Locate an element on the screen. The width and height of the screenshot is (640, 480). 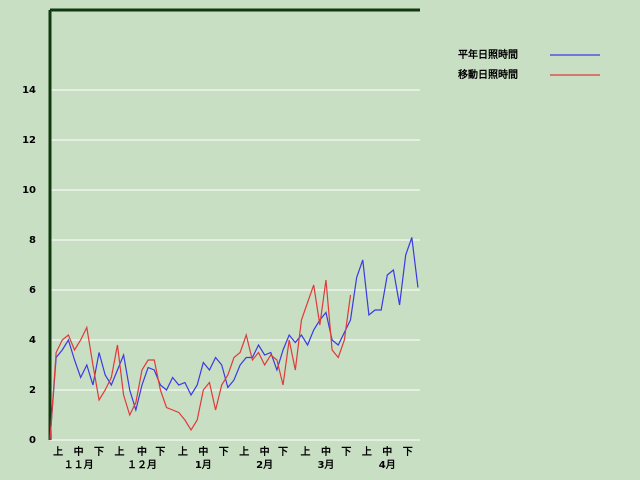
month-label: 4月 is located at coordinates (387, 465).